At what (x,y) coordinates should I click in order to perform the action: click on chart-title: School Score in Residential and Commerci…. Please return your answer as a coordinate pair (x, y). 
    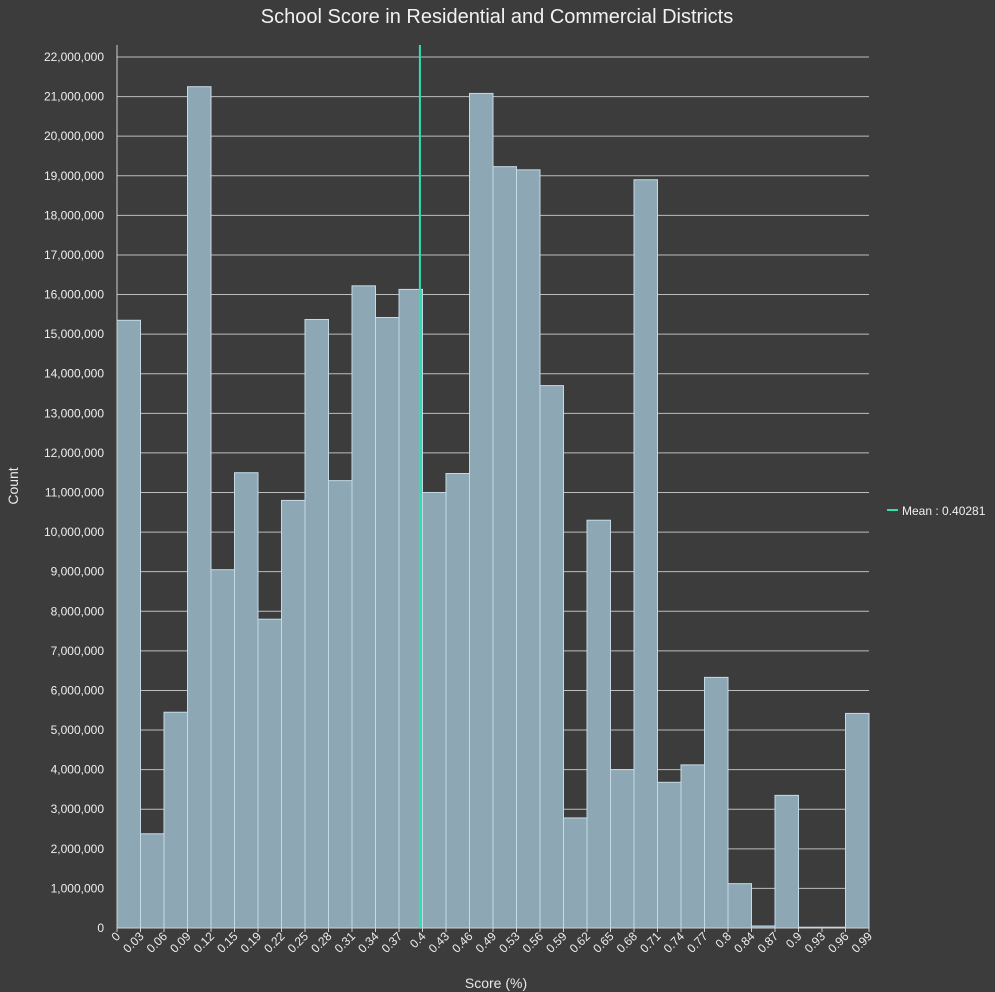
    Looking at the image, I should click on (497, 17).